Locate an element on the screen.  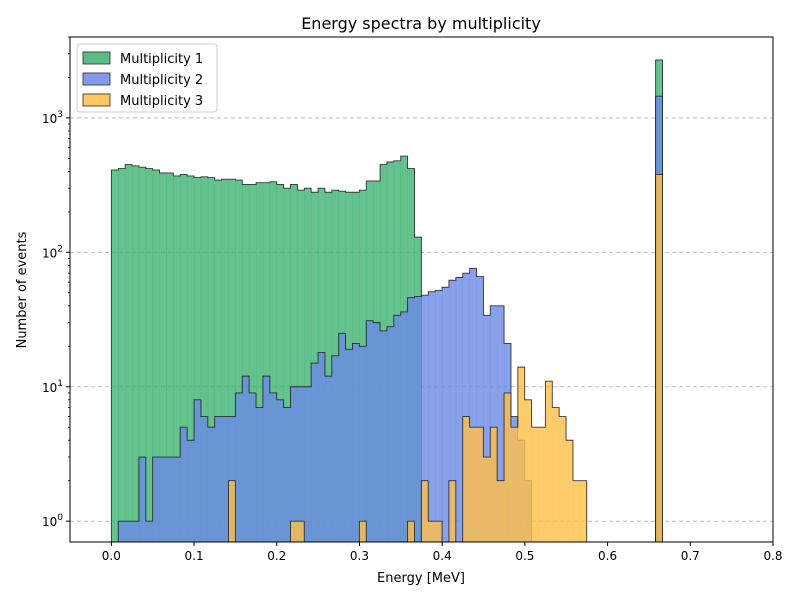
x-tick-label: 0.3 is located at coordinates (359, 556).